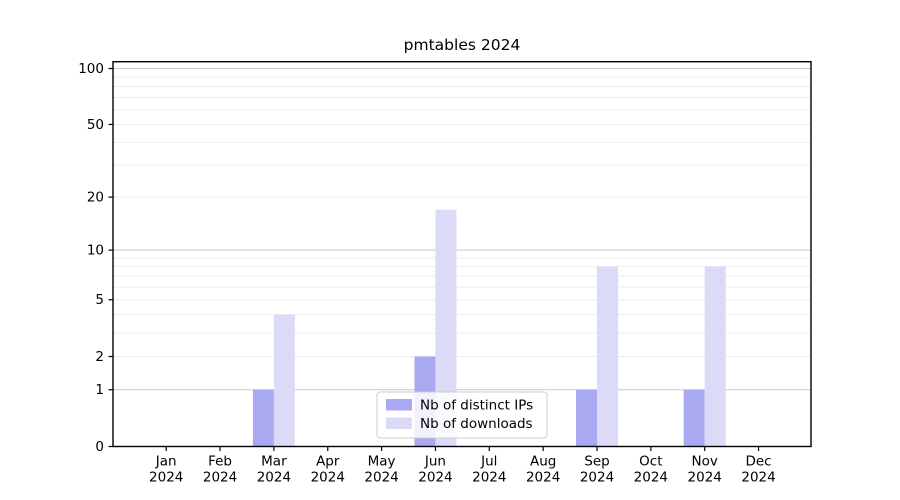 The height and width of the screenshot is (500, 900). I want to click on x-tick-label-month: Nov, so click(705, 462).